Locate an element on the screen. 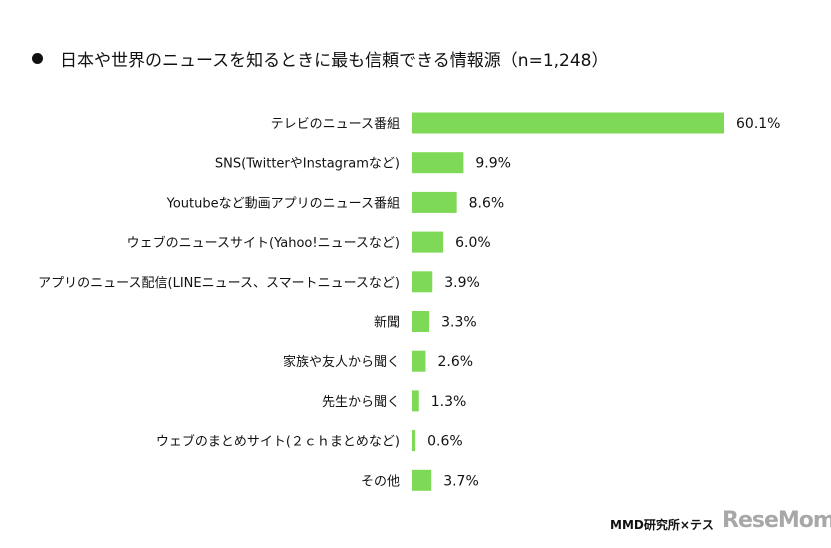  chart-title: 日本や世界のニュースを知るときに最も信頼できる情報源（n=1,248） is located at coordinates (320, 58).